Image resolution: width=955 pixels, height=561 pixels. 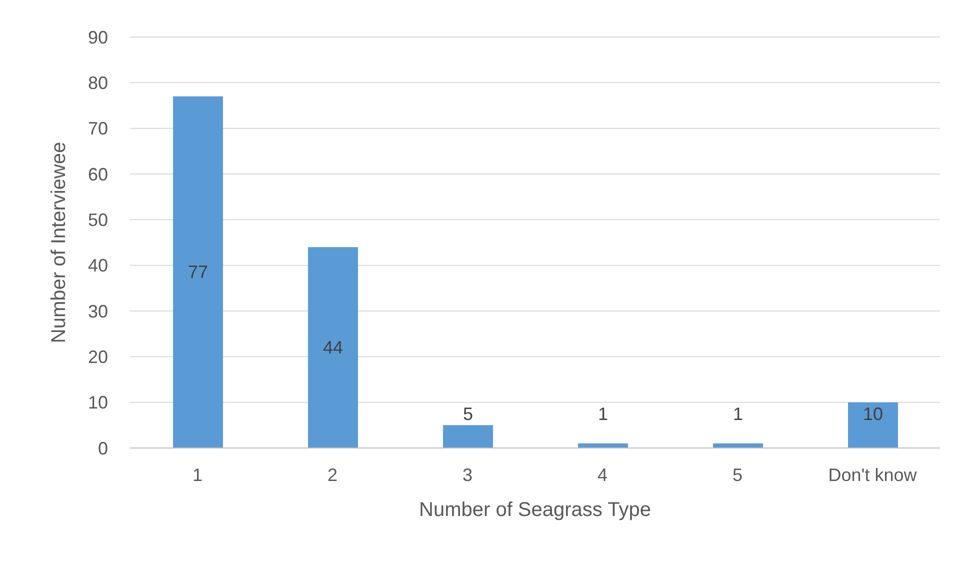 What do you see at coordinates (98, 311) in the screenshot?
I see `y-tick-label: 30` at bounding box center [98, 311].